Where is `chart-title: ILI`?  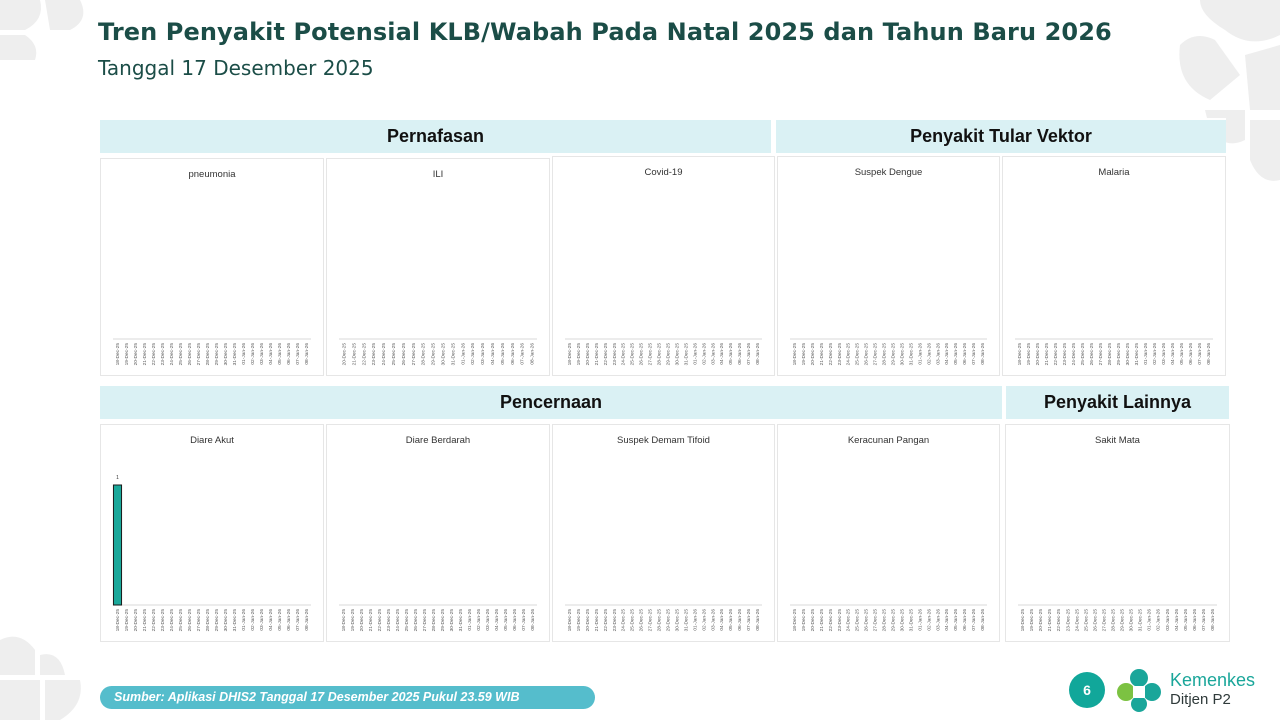 chart-title: ILI is located at coordinates (438, 174).